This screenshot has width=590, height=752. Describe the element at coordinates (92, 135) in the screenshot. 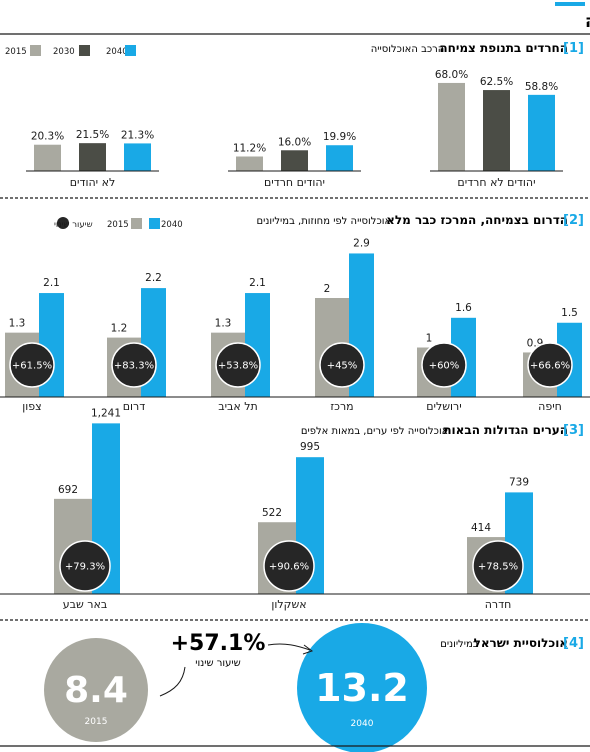

I see `value-label: 21.5%` at that location.